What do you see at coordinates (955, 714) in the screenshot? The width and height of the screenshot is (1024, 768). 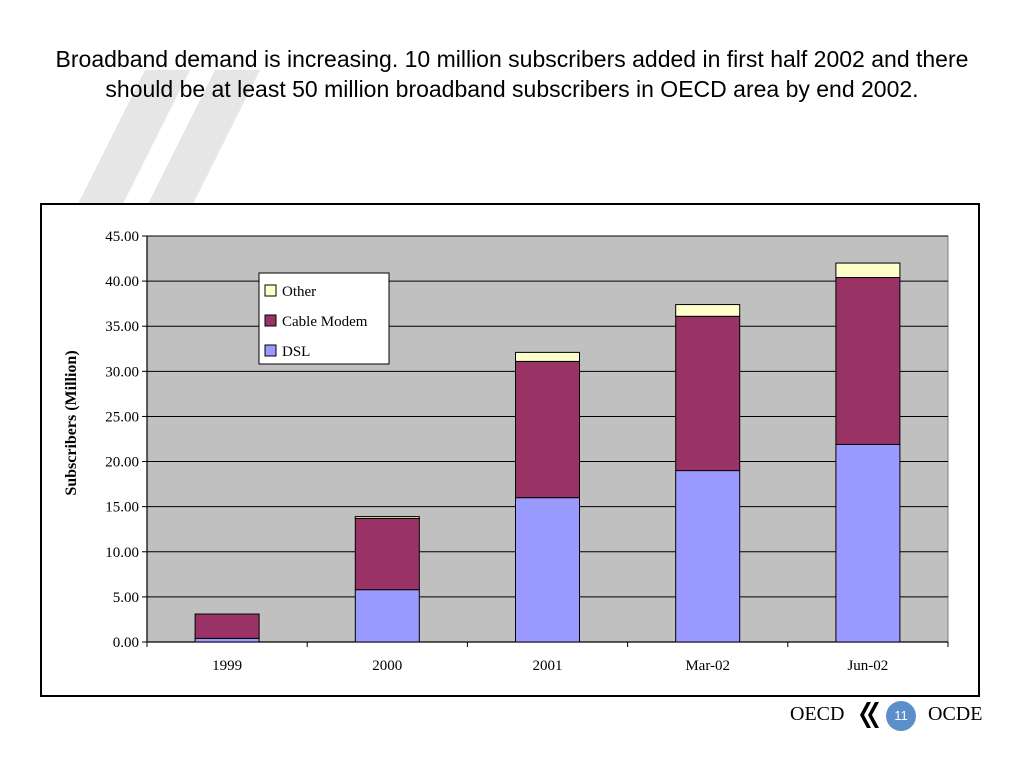 I see `footer-ocde-label: OCDE` at bounding box center [955, 714].